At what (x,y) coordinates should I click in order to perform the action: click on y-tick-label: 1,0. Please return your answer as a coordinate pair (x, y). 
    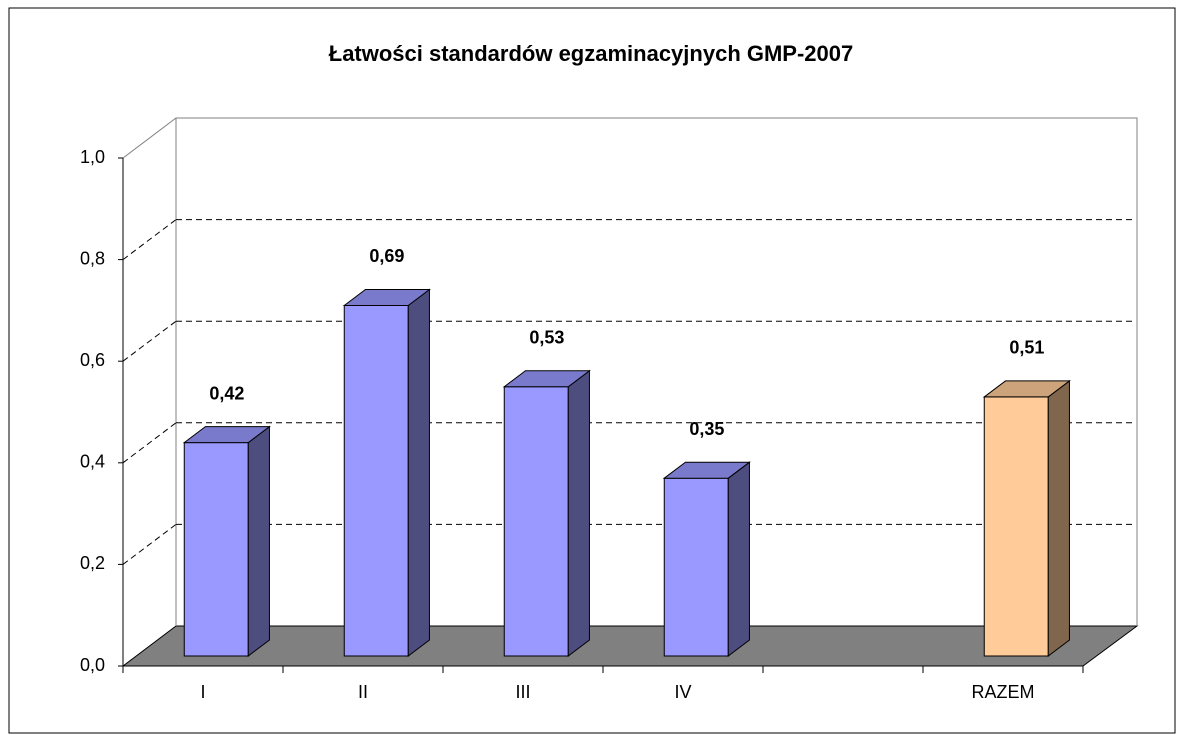
    Looking at the image, I should click on (92, 157).